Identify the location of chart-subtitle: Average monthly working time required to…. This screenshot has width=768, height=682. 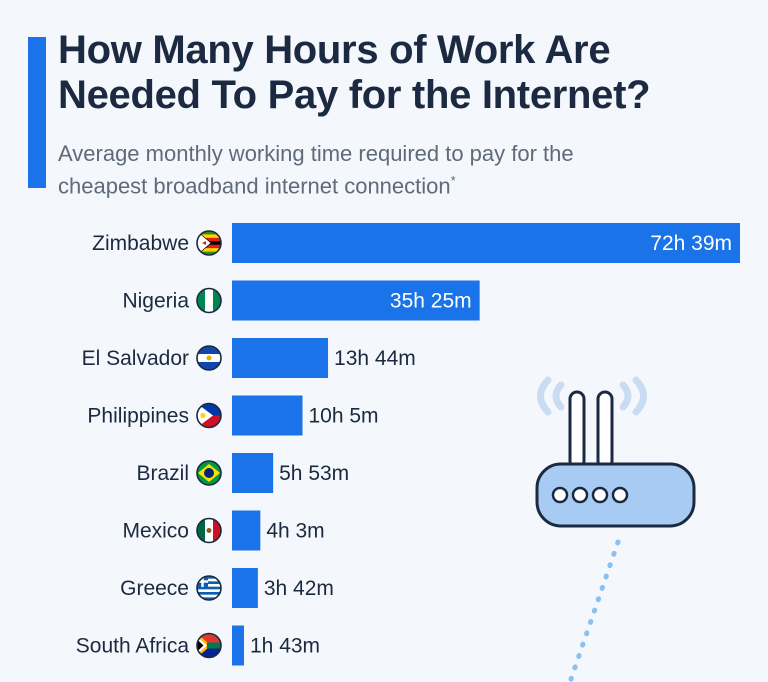
(358, 169).